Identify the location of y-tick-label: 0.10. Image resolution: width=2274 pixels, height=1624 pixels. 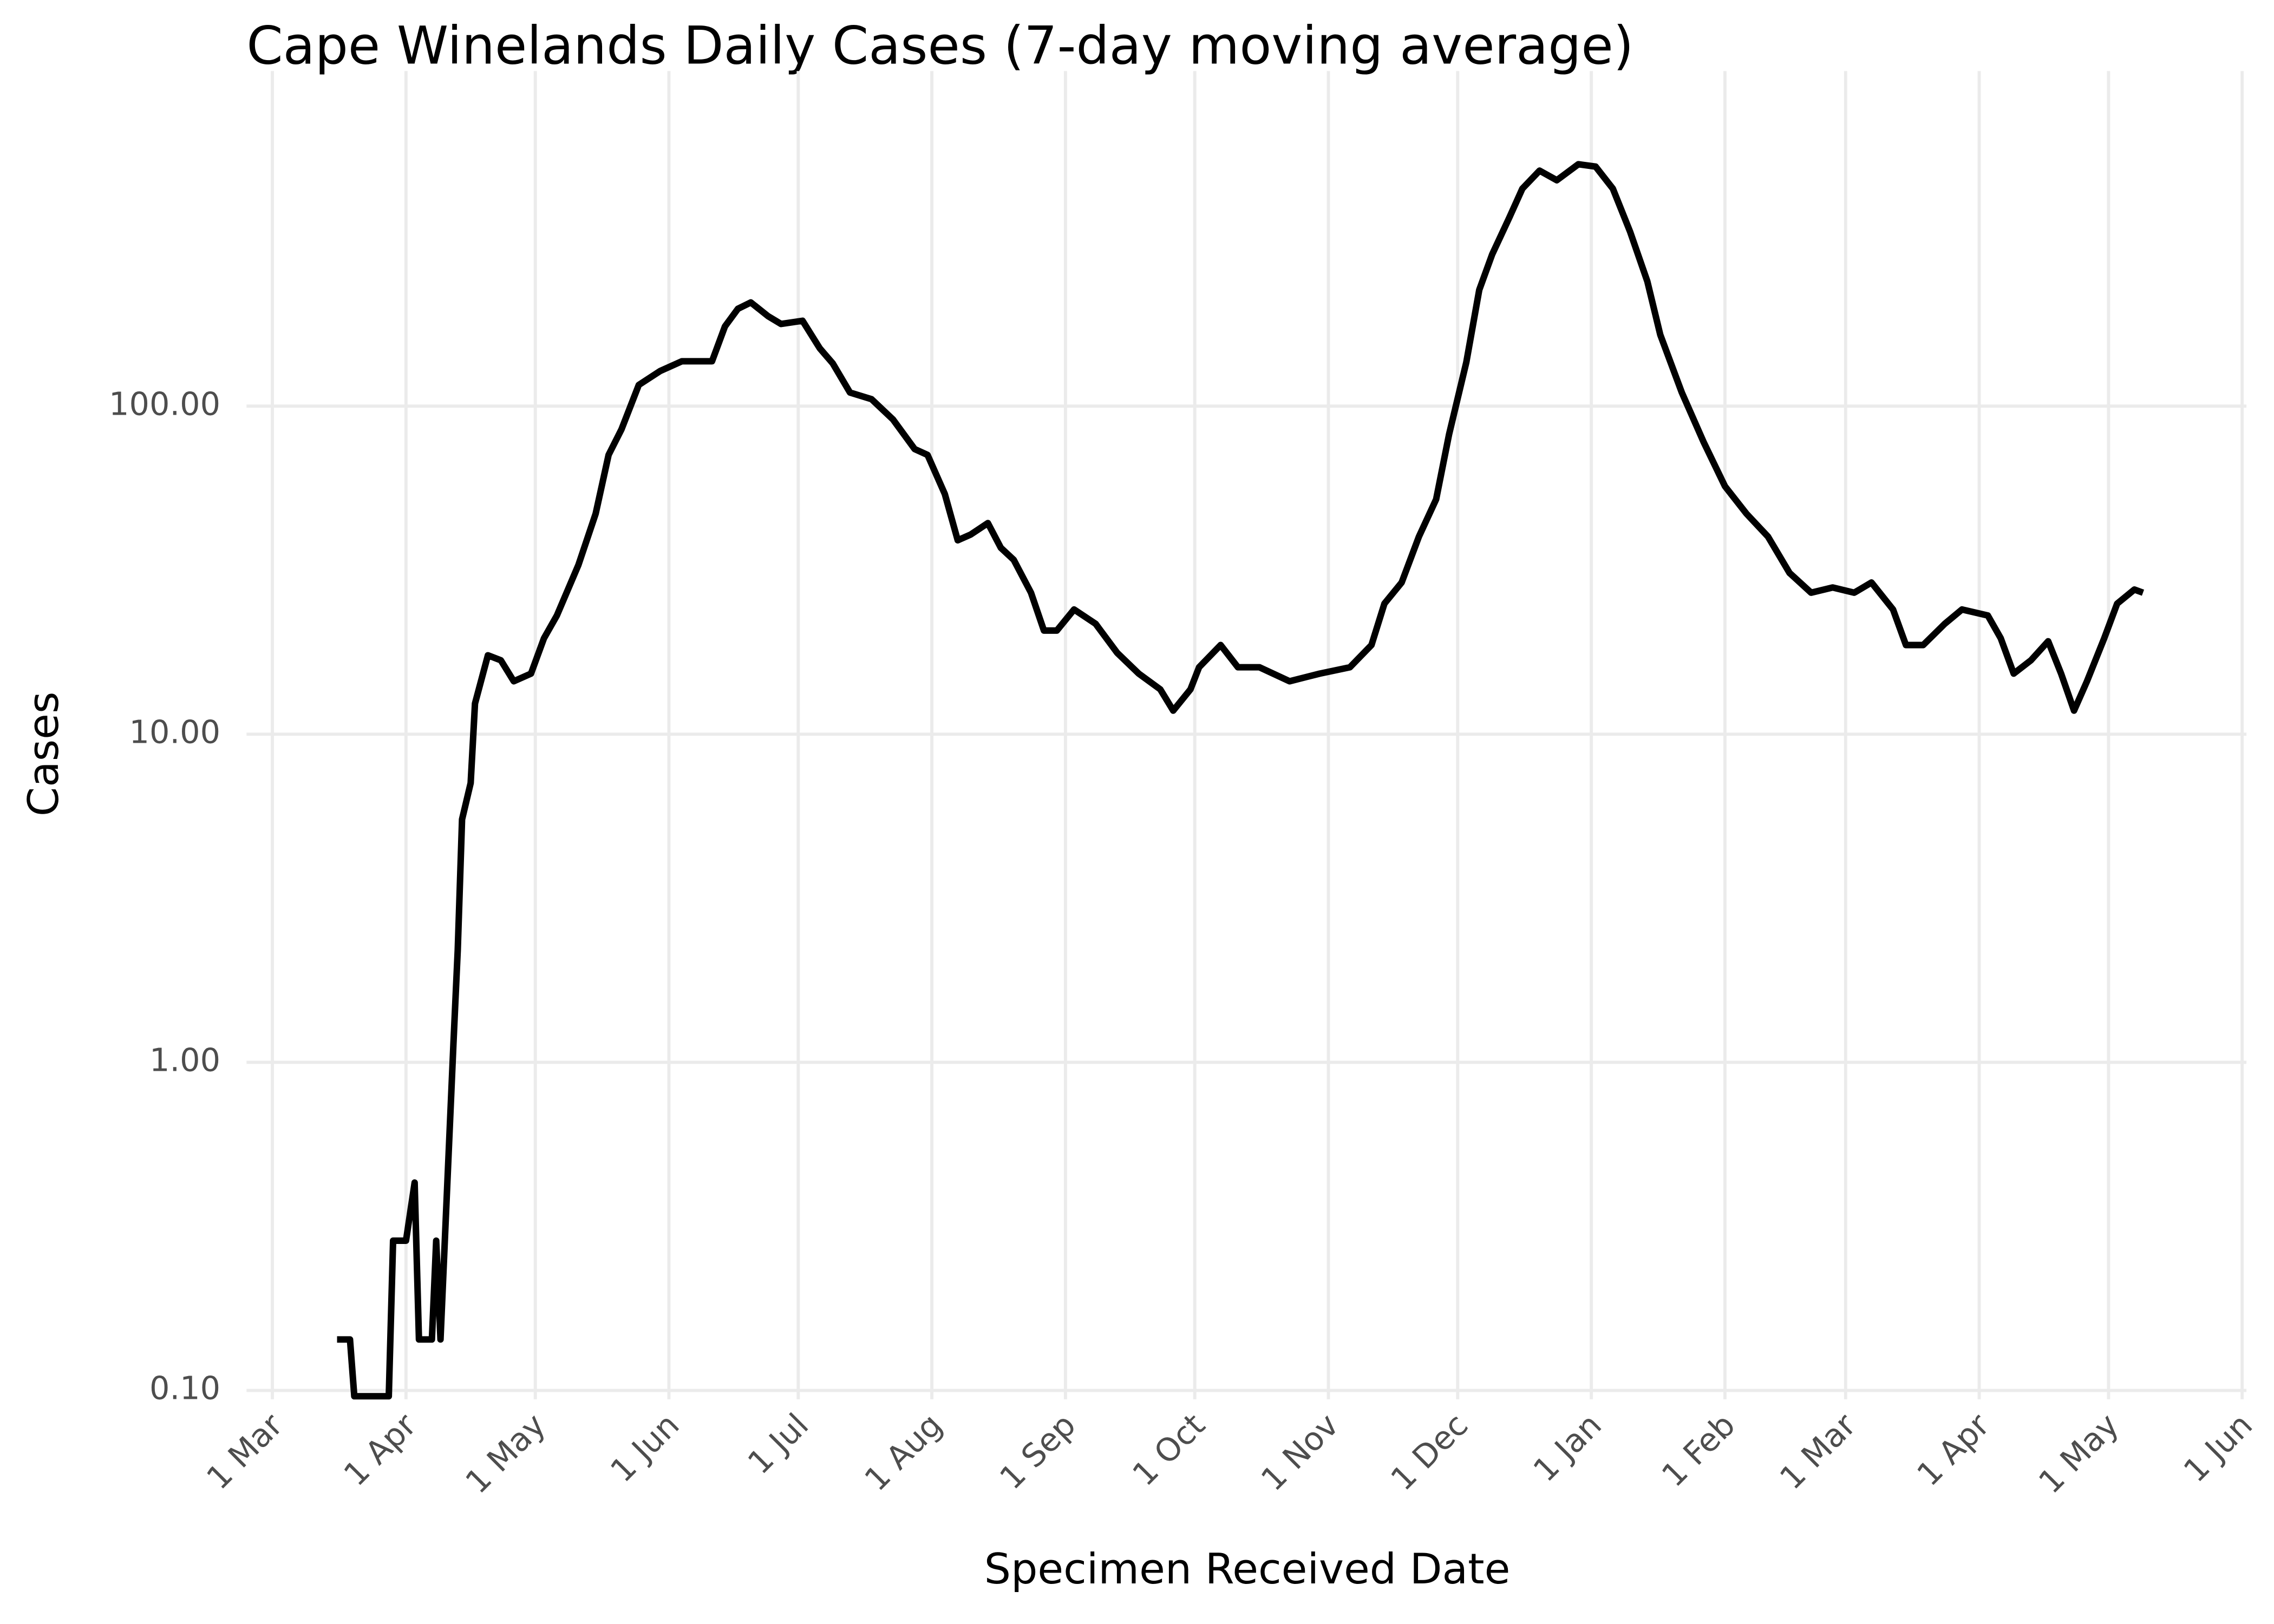
(185, 1388).